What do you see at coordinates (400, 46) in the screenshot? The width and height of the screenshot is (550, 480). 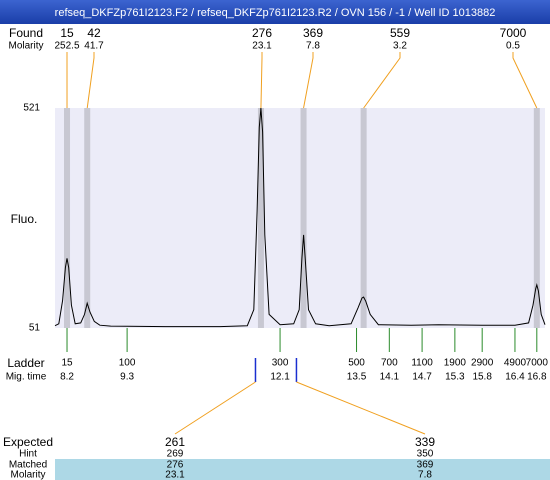 I see `found-molarity: 3.2` at bounding box center [400, 46].